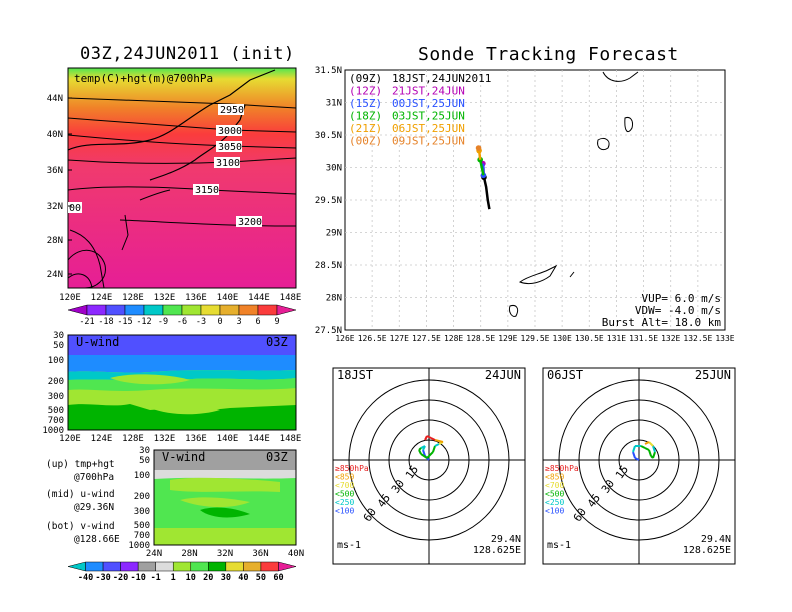 Image resolution: width=792 pixels, height=612 pixels. Describe the element at coordinates (697, 338) in the screenshot. I see `lon-tick: 132.5E` at that location.